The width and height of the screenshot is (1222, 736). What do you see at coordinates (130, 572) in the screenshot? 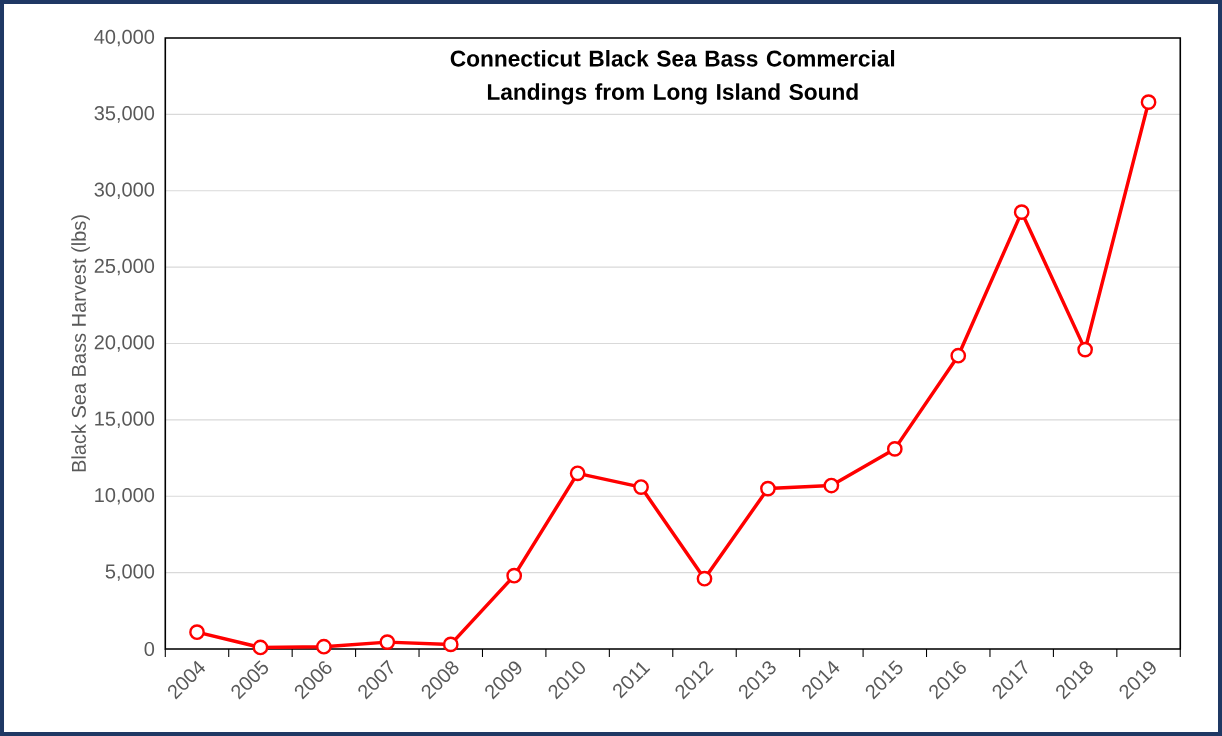
I see `y-tick-label: 5,000` at bounding box center [130, 572].